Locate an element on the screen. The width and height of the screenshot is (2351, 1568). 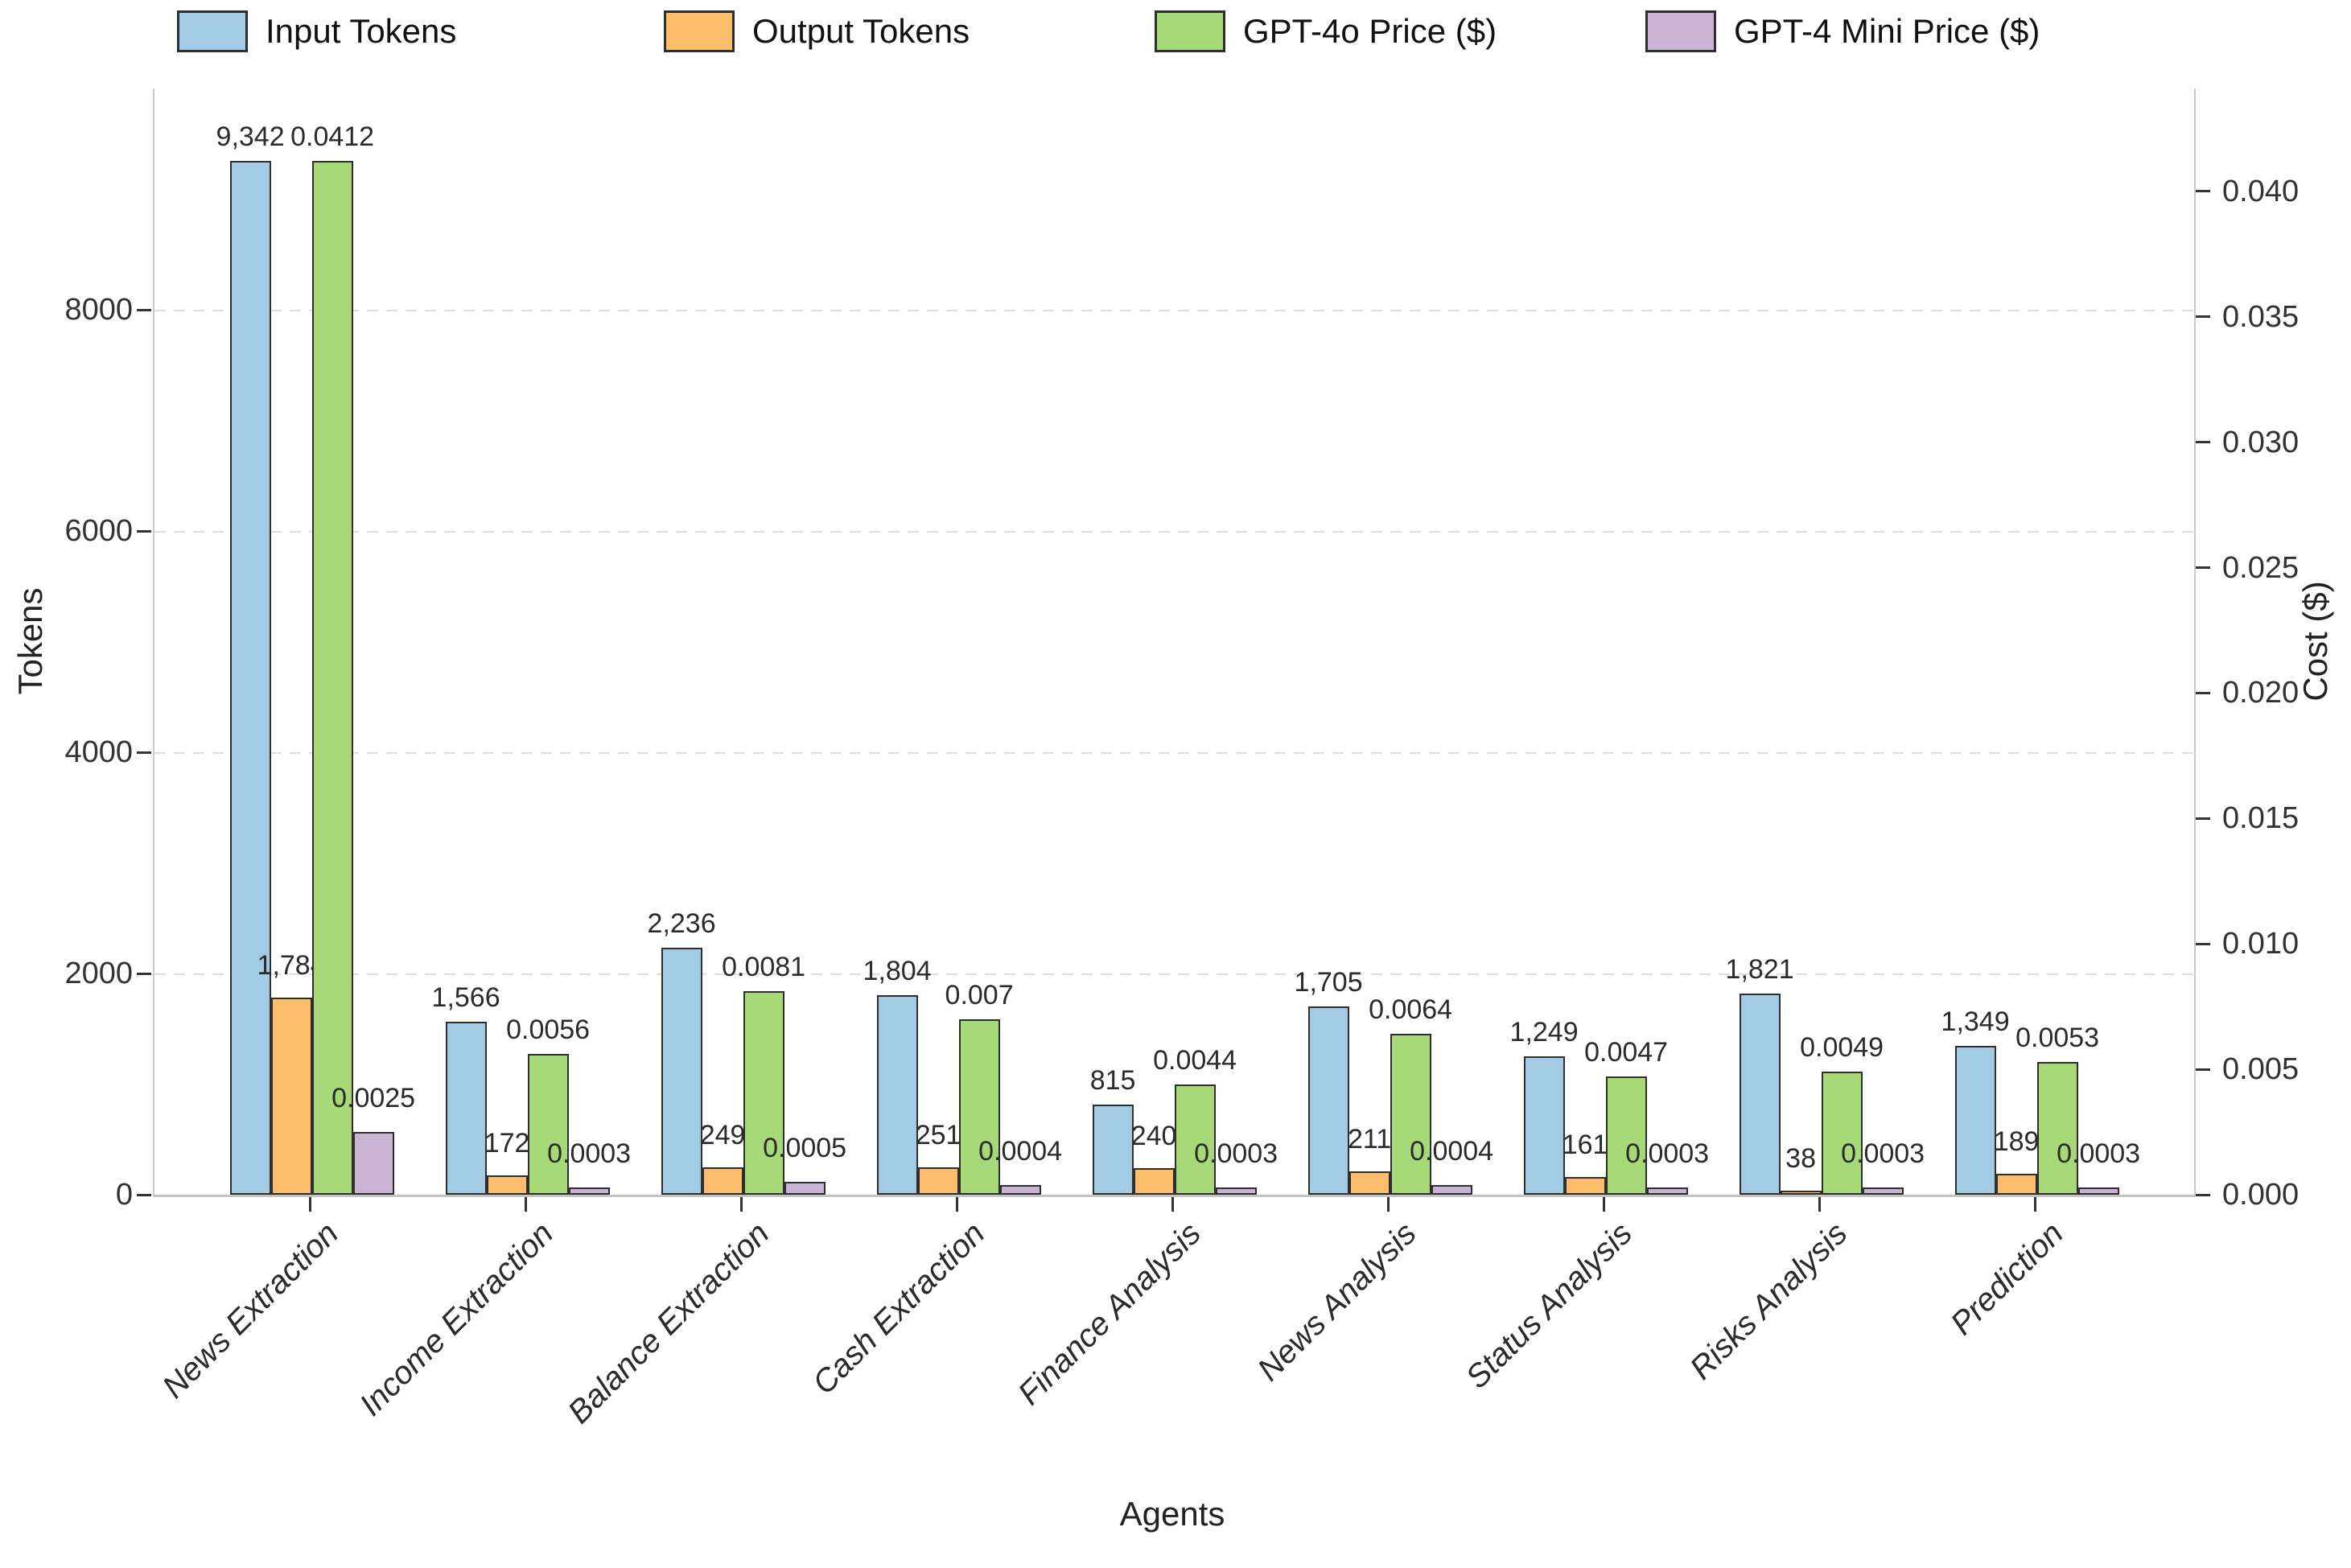
x-tick-label: Finance Analysis is located at coordinates (1109, 1314).